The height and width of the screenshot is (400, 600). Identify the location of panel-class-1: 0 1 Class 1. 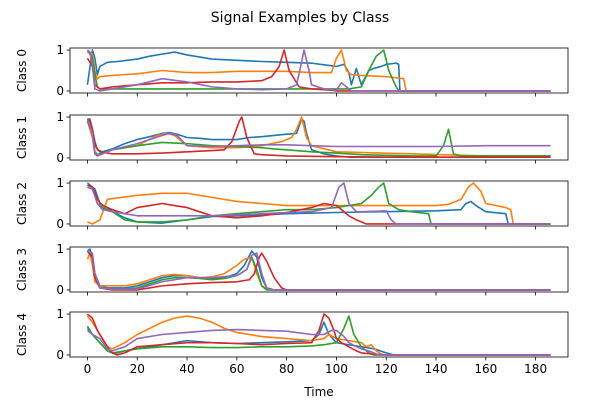
(292, 137).